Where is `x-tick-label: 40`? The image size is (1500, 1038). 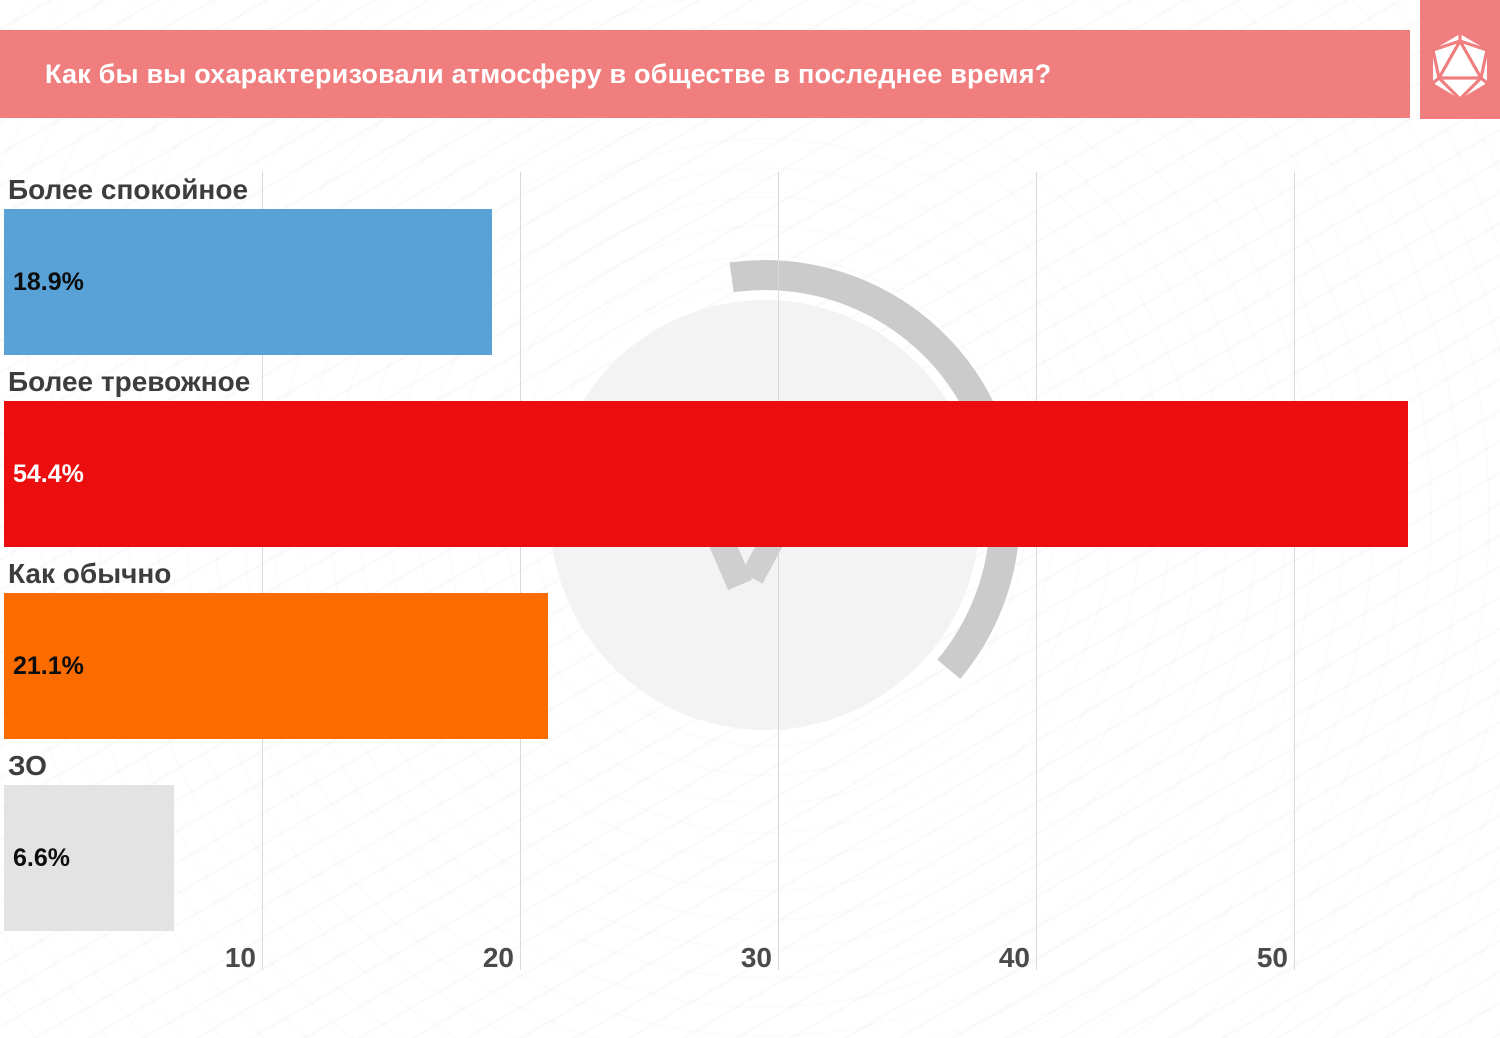 x-tick-label: 40 is located at coordinates (1014, 957).